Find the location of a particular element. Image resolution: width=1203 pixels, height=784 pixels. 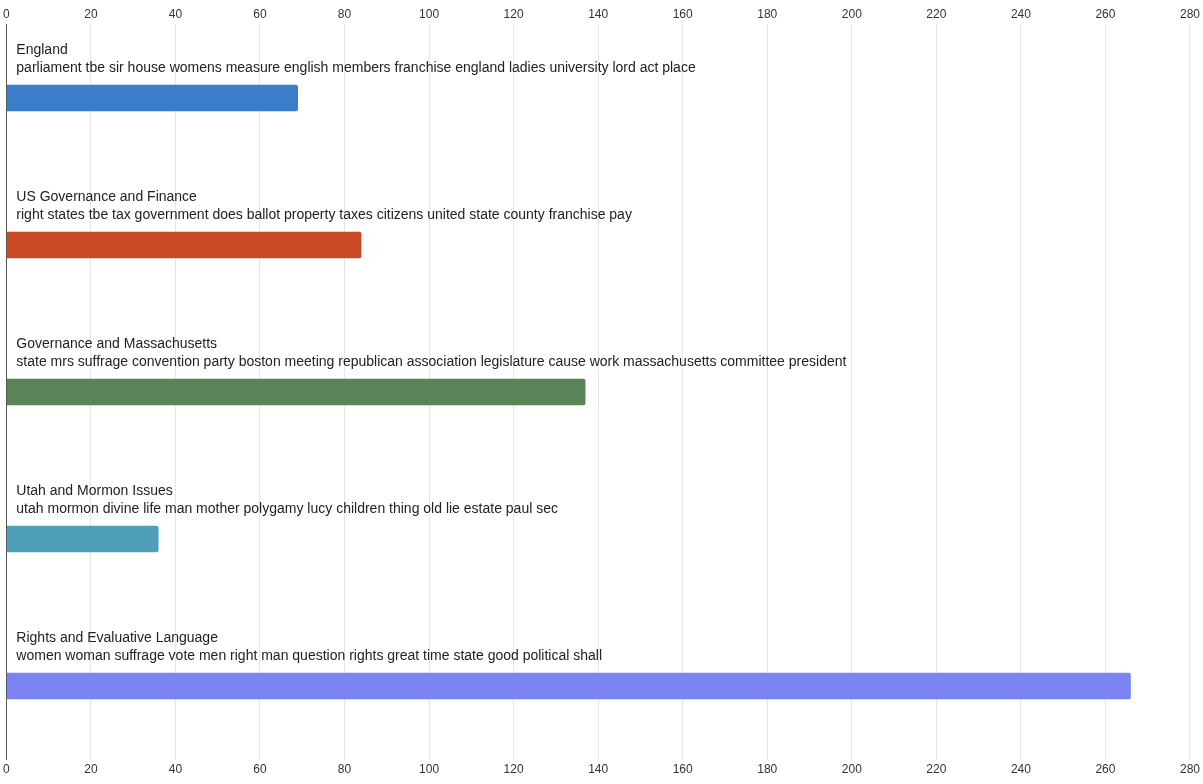

y-tick-label: Governance and Massachusetts state mrs suffrage convention party boston meeting republican association legislature cause work massachusetts committee president is located at coordinates (431, 352).